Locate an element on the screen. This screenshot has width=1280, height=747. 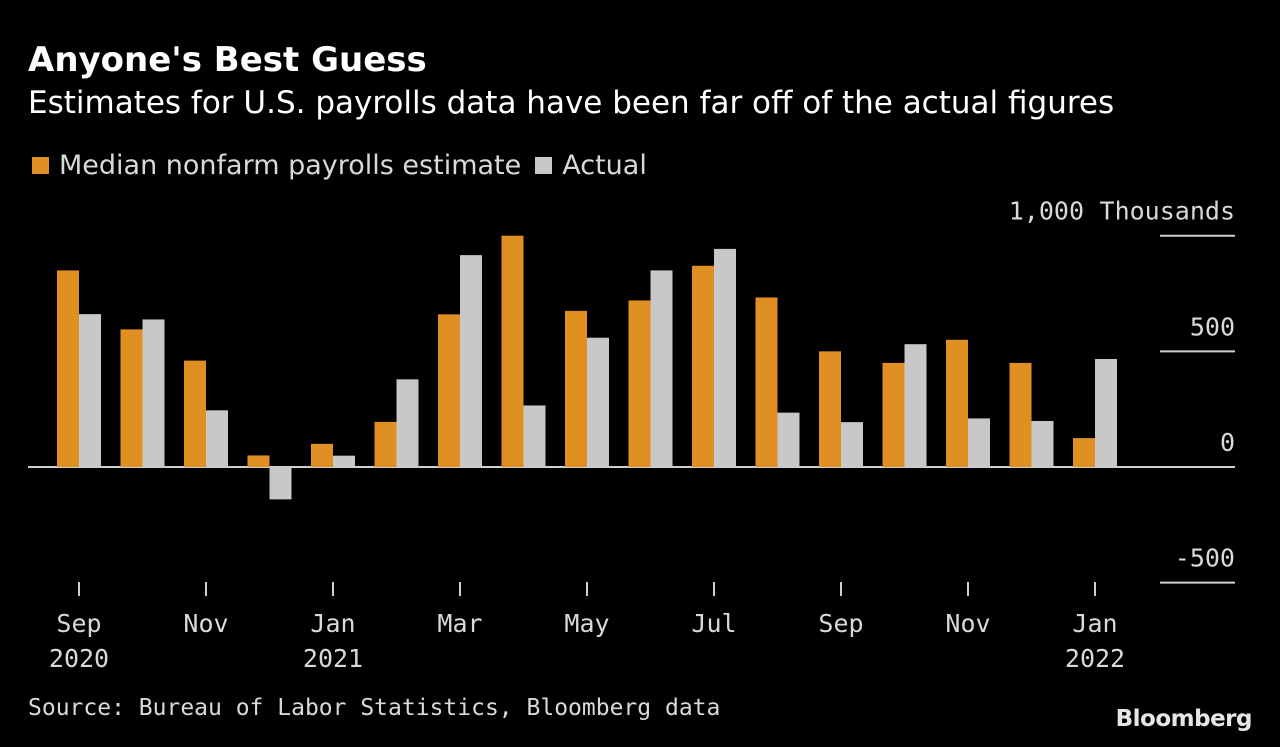
legend-swatch-estimate is located at coordinates (40, 165).